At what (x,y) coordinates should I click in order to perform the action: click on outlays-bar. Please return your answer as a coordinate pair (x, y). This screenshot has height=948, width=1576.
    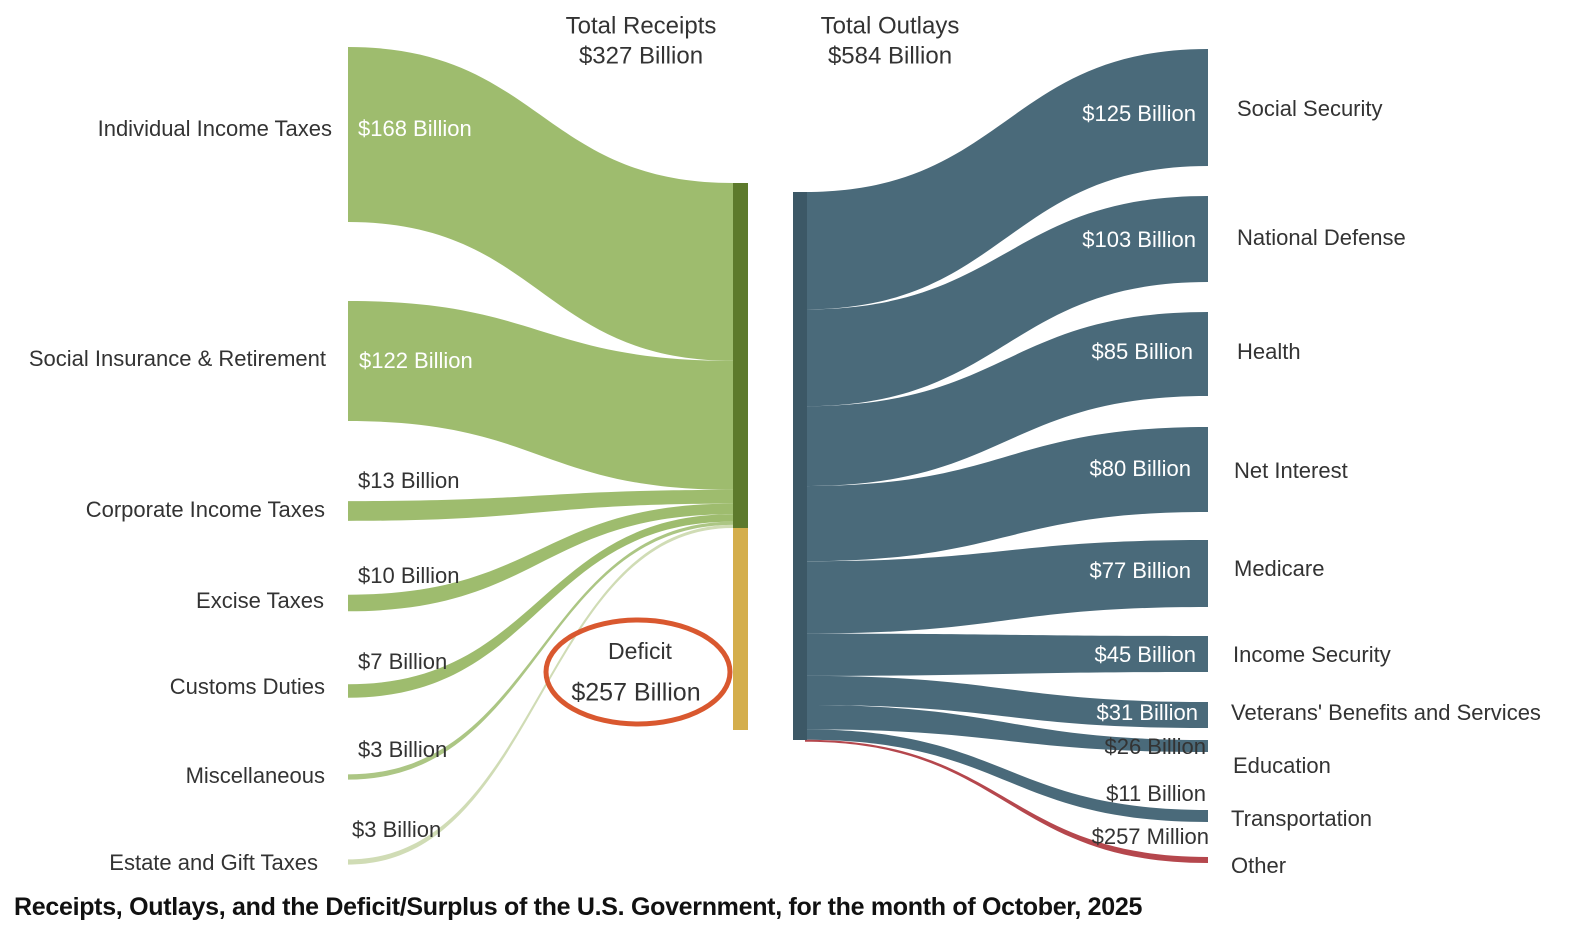
    Looking at the image, I should click on (800, 466).